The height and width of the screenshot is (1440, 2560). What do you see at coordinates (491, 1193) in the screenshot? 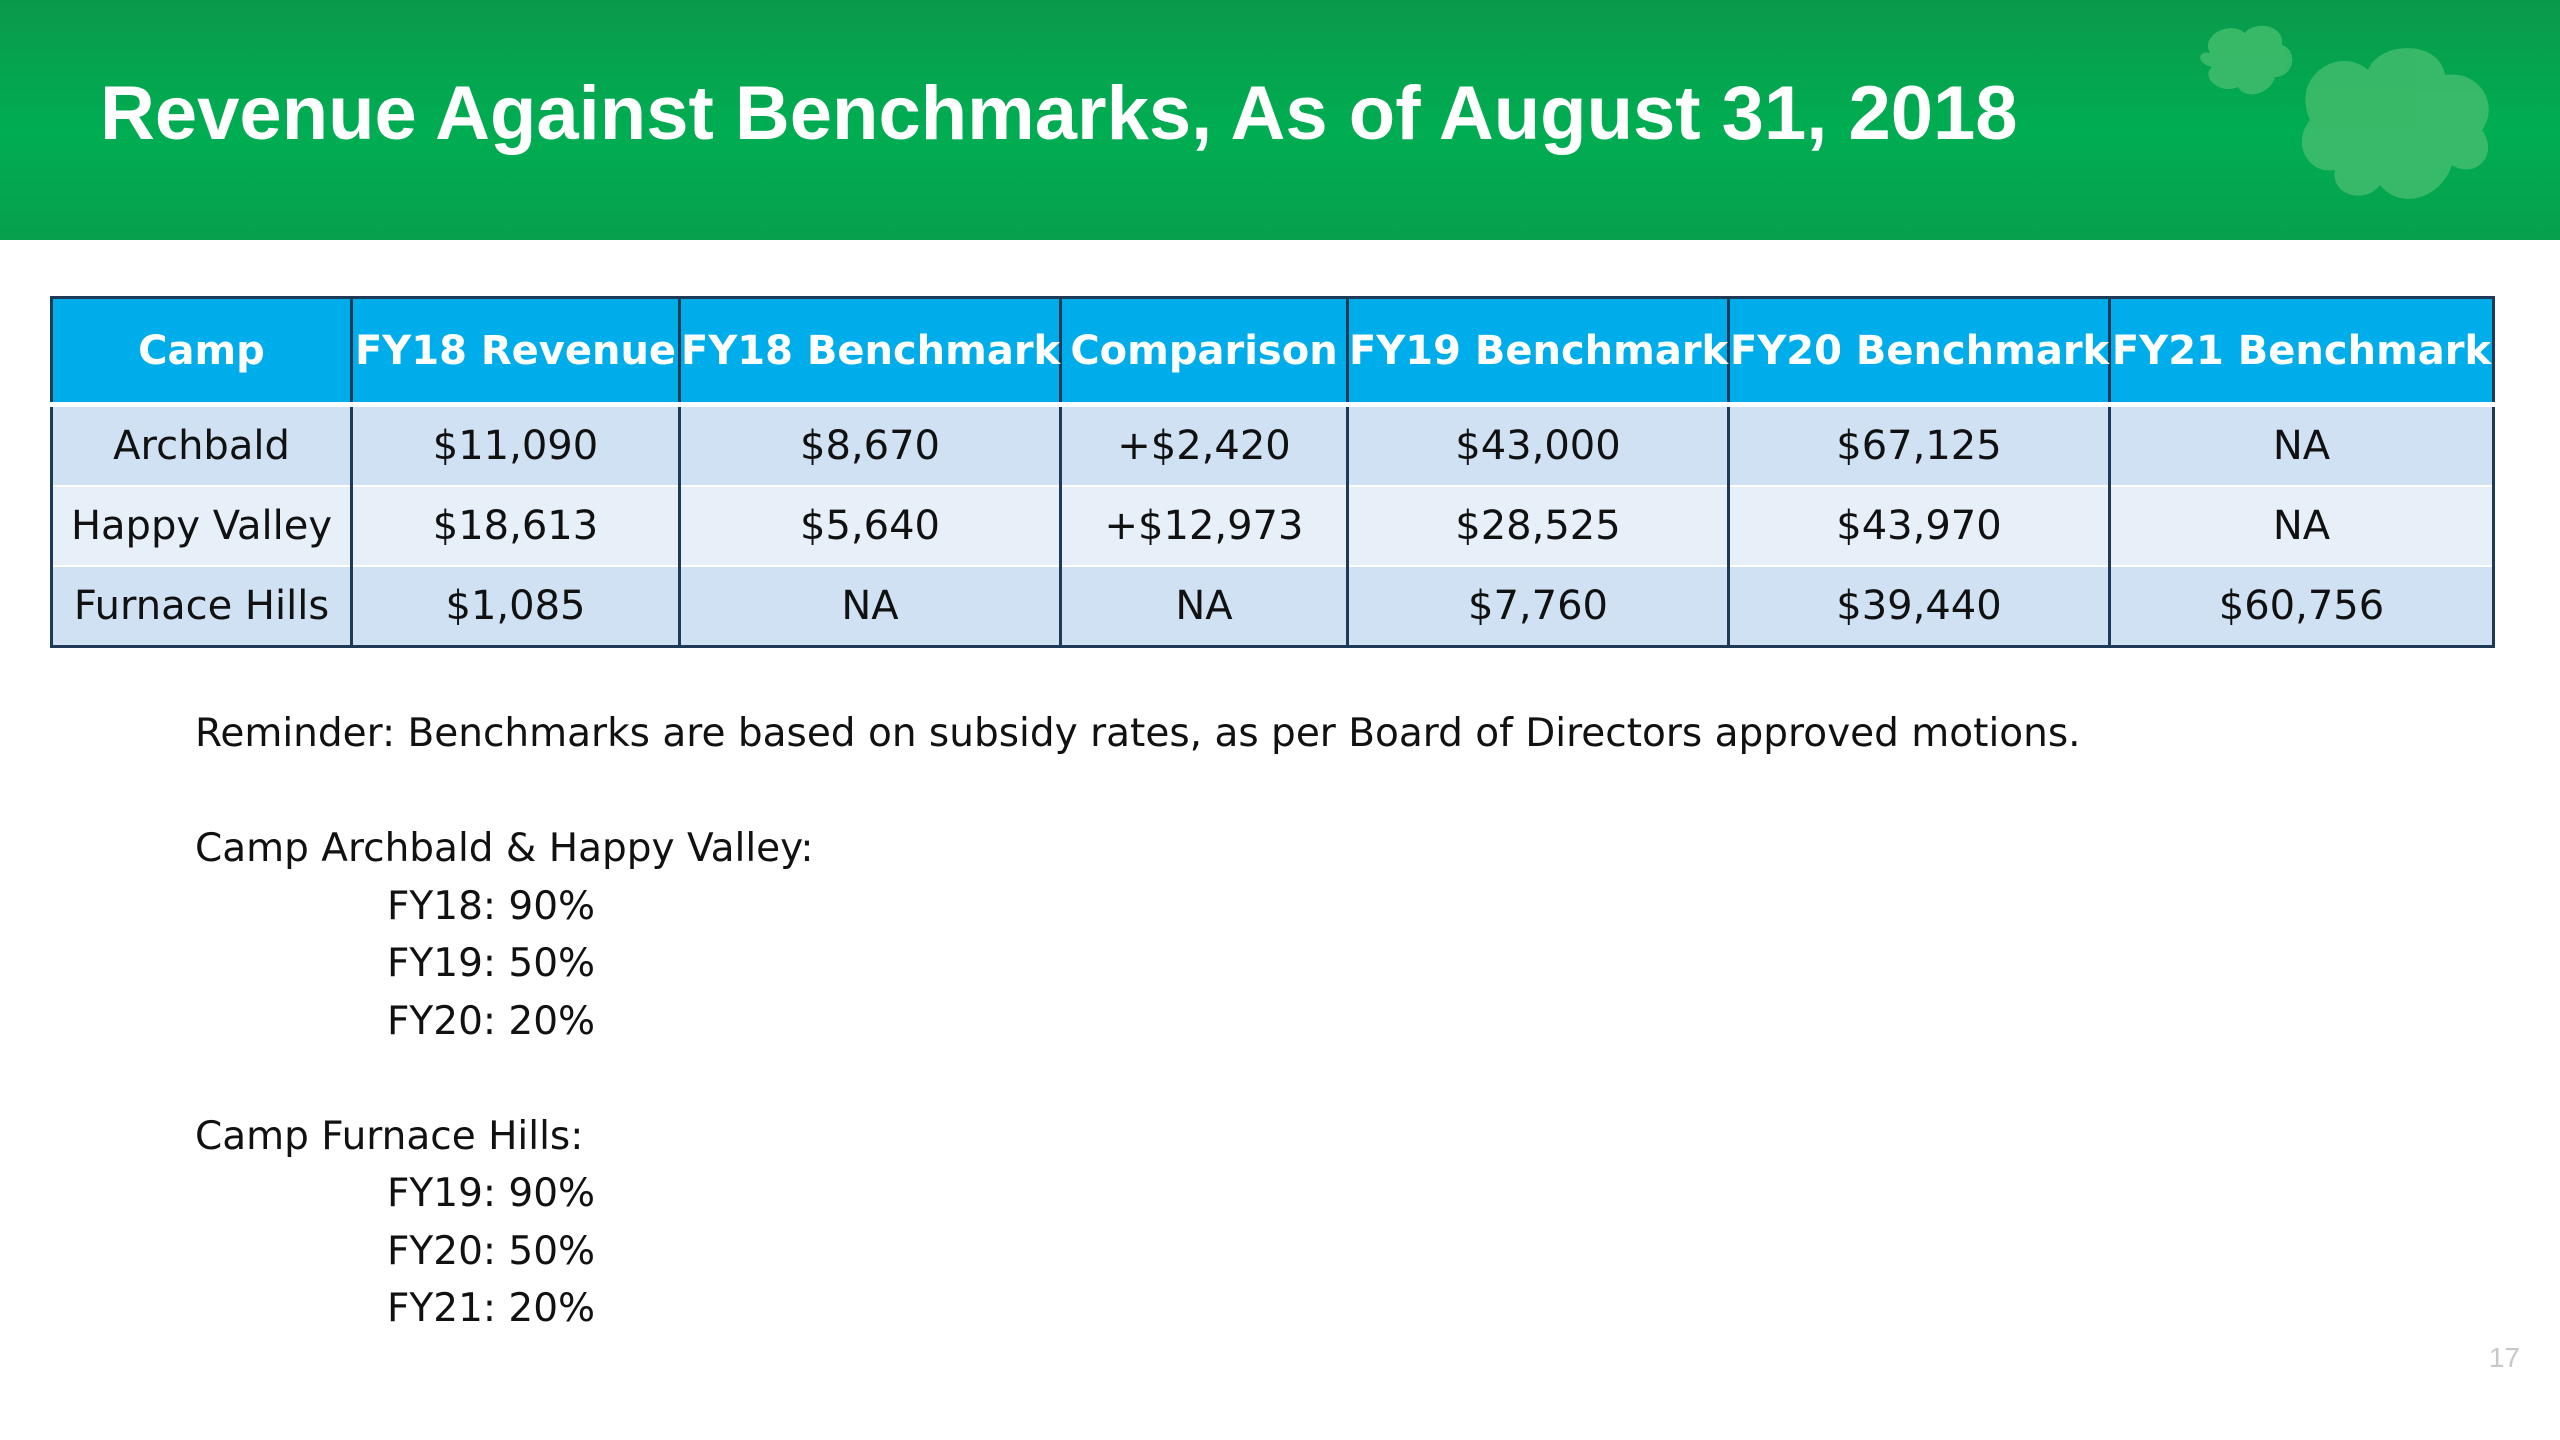
I see `rate-item: FY19: 90%` at bounding box center [491, 1193].